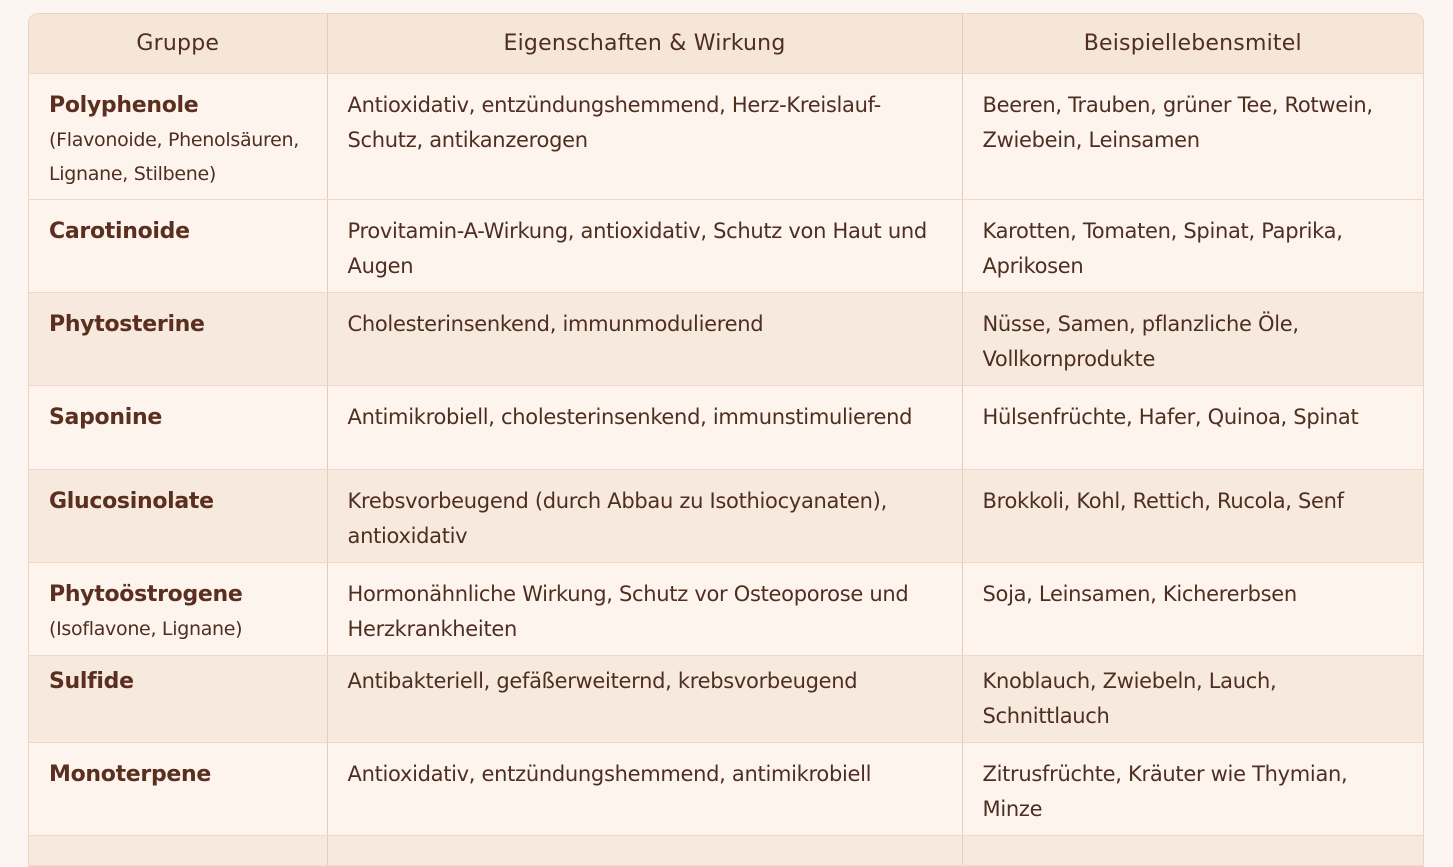  Describe the element at coordinates (124, 105) in the screenshot. I see `group-name: Polyphenole` at that location.